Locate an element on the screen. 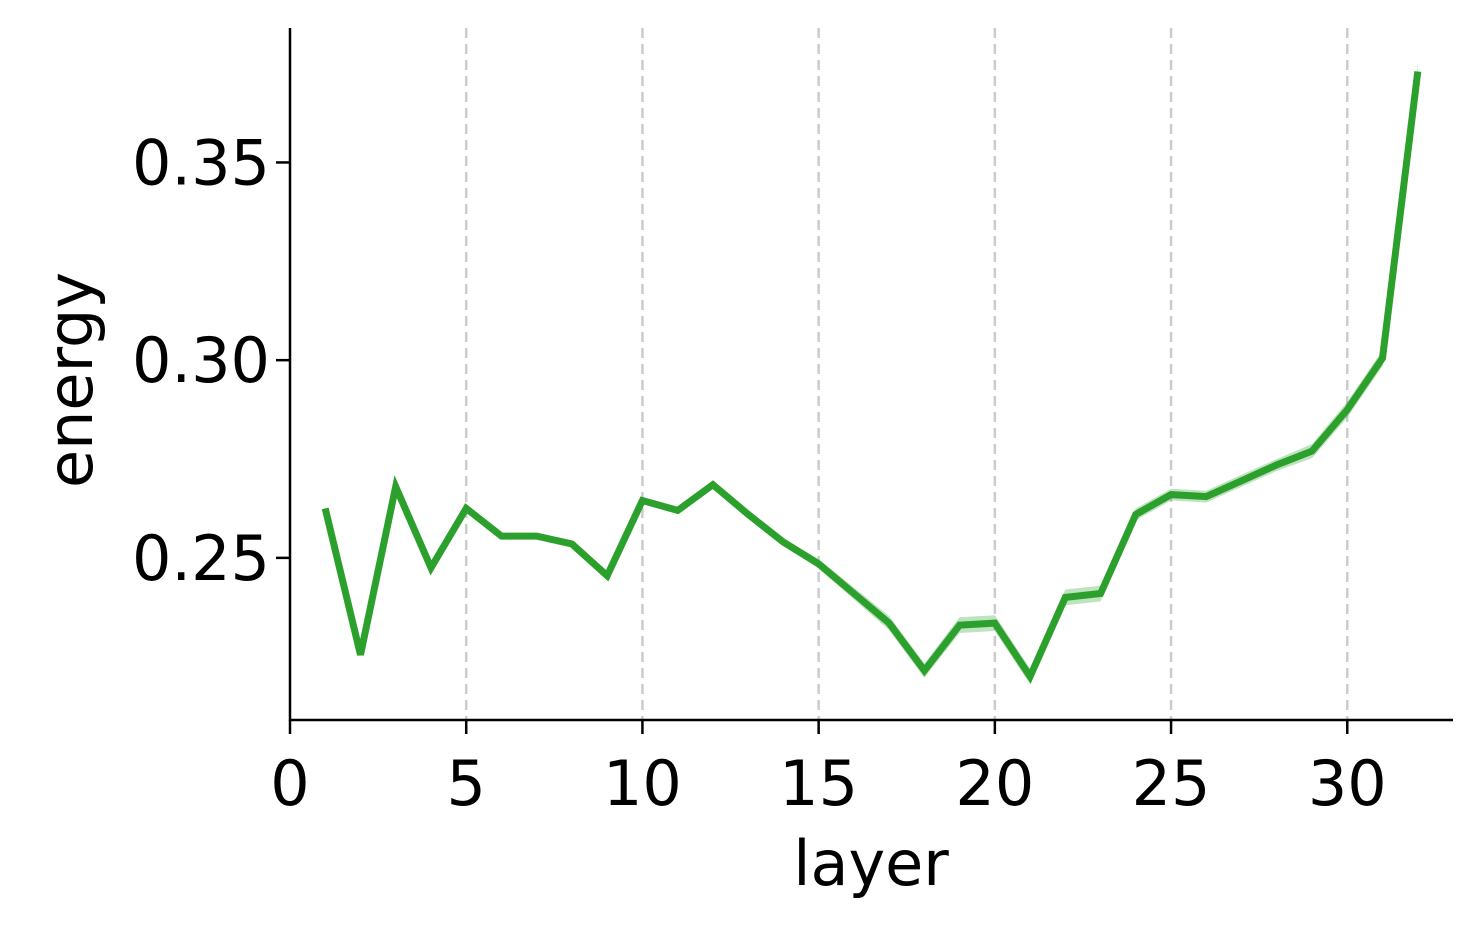  y-axis-ticks: 0.25 0.30 0.35 is located at coordinates (211, 360).